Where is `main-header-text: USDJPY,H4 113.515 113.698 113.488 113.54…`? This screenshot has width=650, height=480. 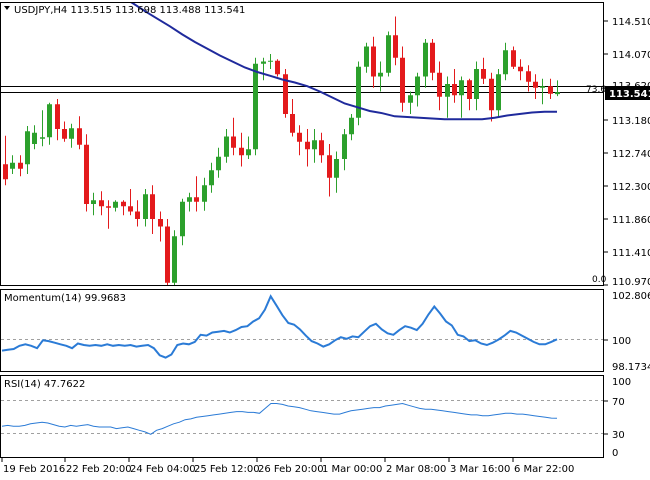 main-header-text: USDJPY,H4 113.515 113.698 113.488 113.54… is located at coordinates (129, 10).